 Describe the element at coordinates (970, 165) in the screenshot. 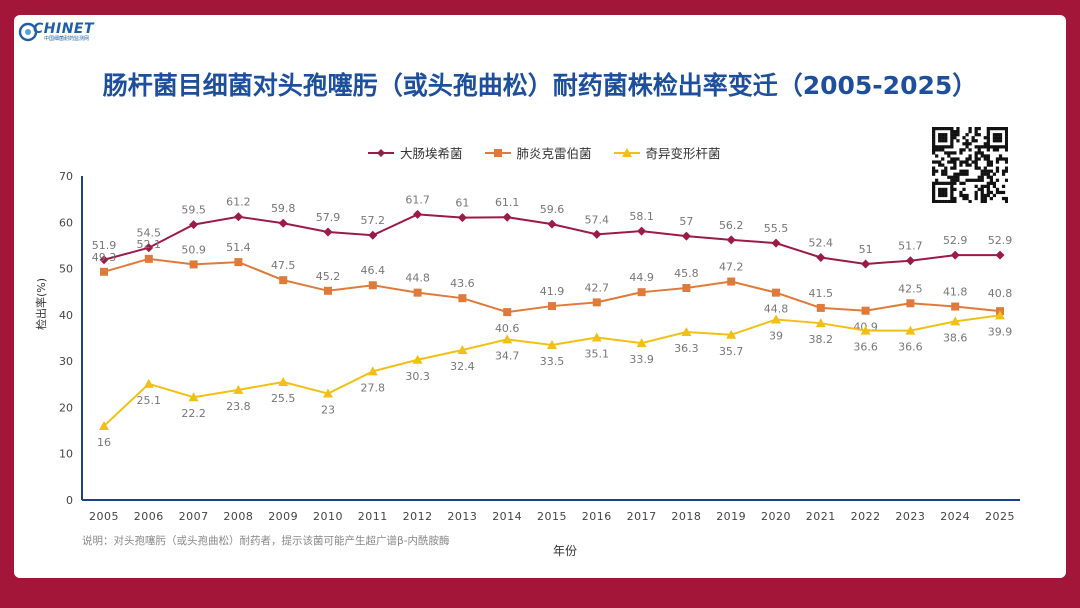

I see `qr-code-icon` at that location.